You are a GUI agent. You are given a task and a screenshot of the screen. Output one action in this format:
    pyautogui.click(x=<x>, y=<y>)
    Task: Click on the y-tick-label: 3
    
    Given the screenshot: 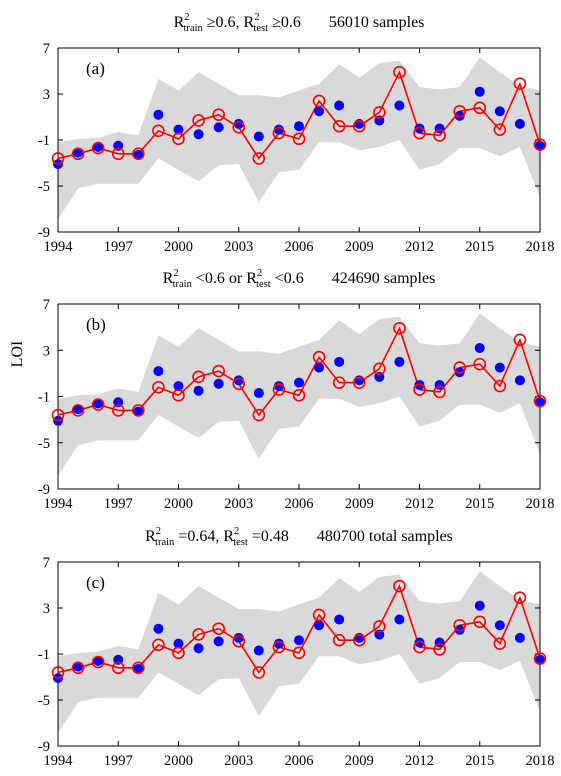 What is the action you would take?
    pyautogui.click(x=46, y=351)
    